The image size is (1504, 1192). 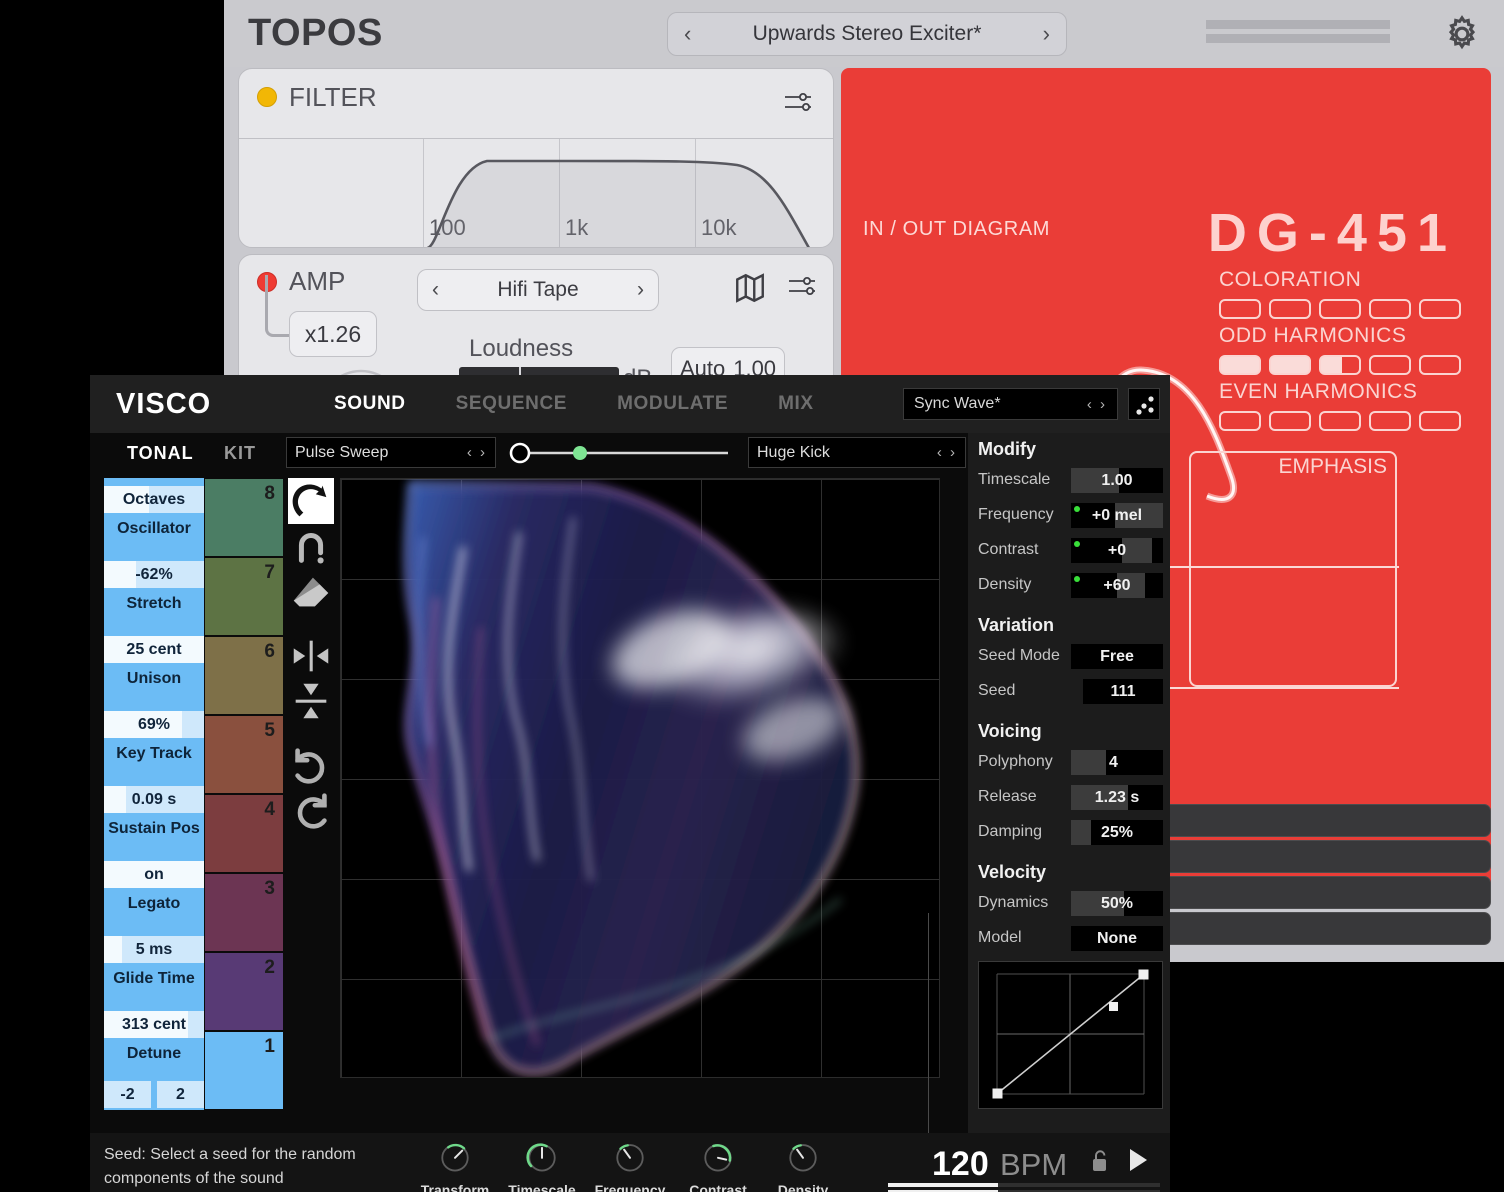 I want to click on param-dynamics: Dynamics 50%, so click(x=1070, y=903).